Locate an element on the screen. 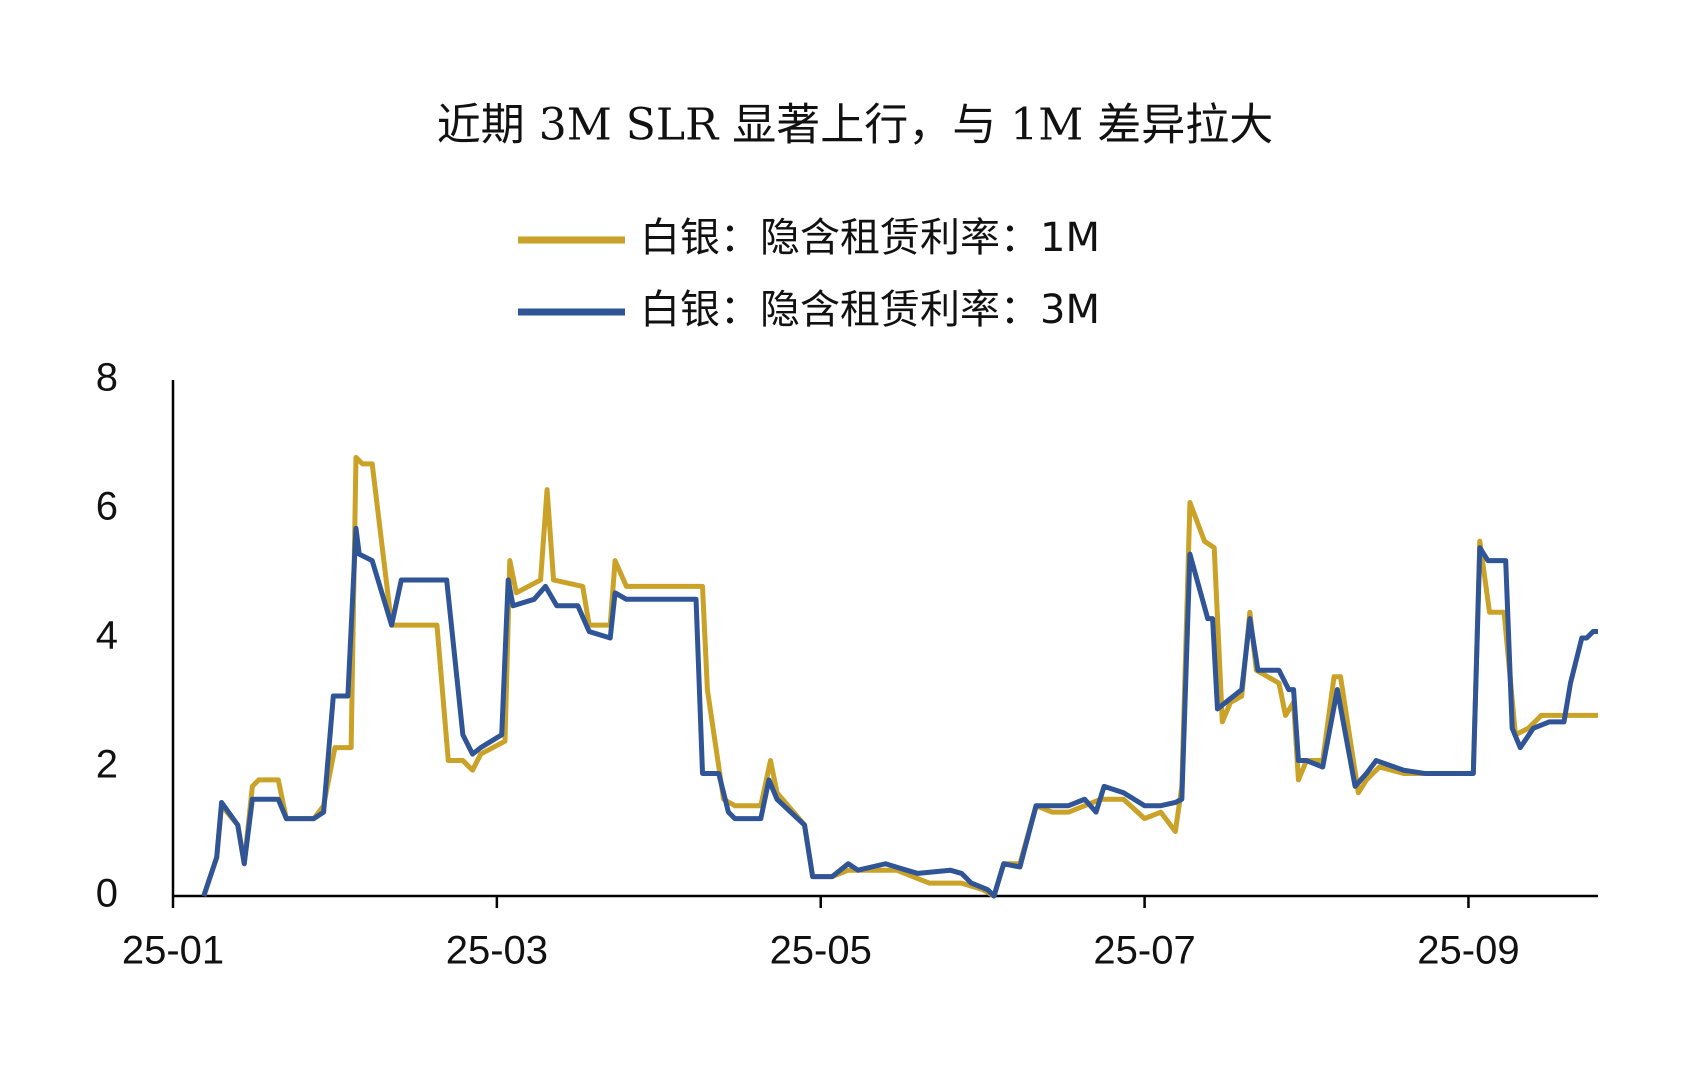  x-tick-label: 25-09 is located at coordinates (1468, 951).